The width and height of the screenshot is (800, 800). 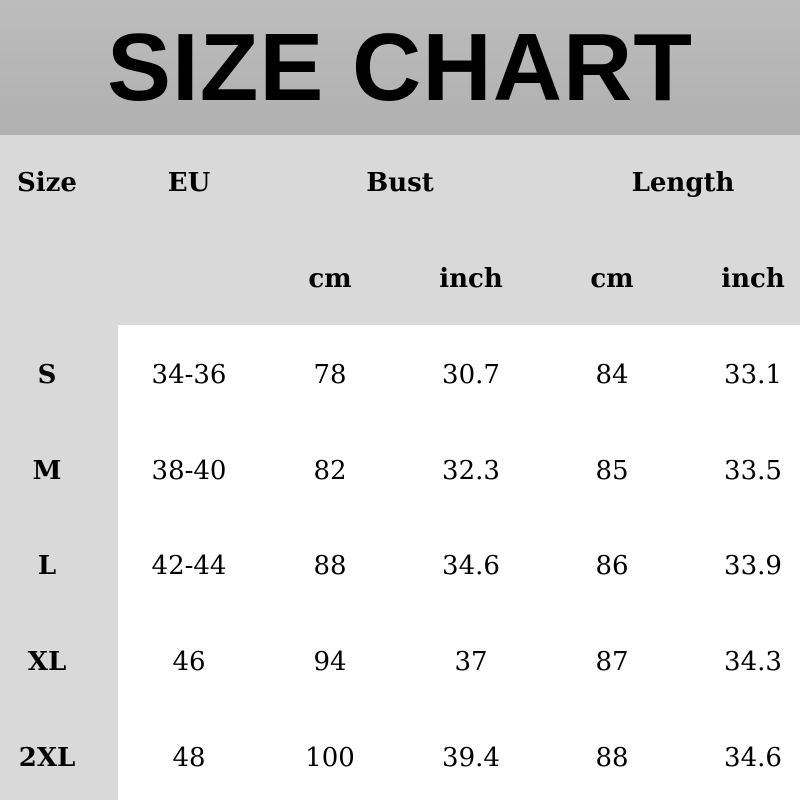 I want to click on cell-size: L, so click(x=47, y=566).